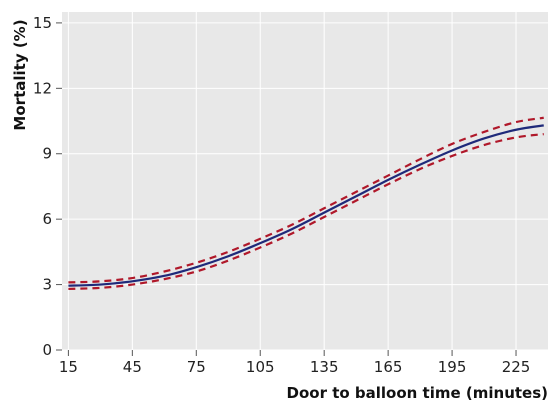 The width and height of the screenshot is (556, 406). Describe the element at coordinates (417, 393) in the screenshot. I see `x-axis-title: Door to balloon time (minutes)` at that location.